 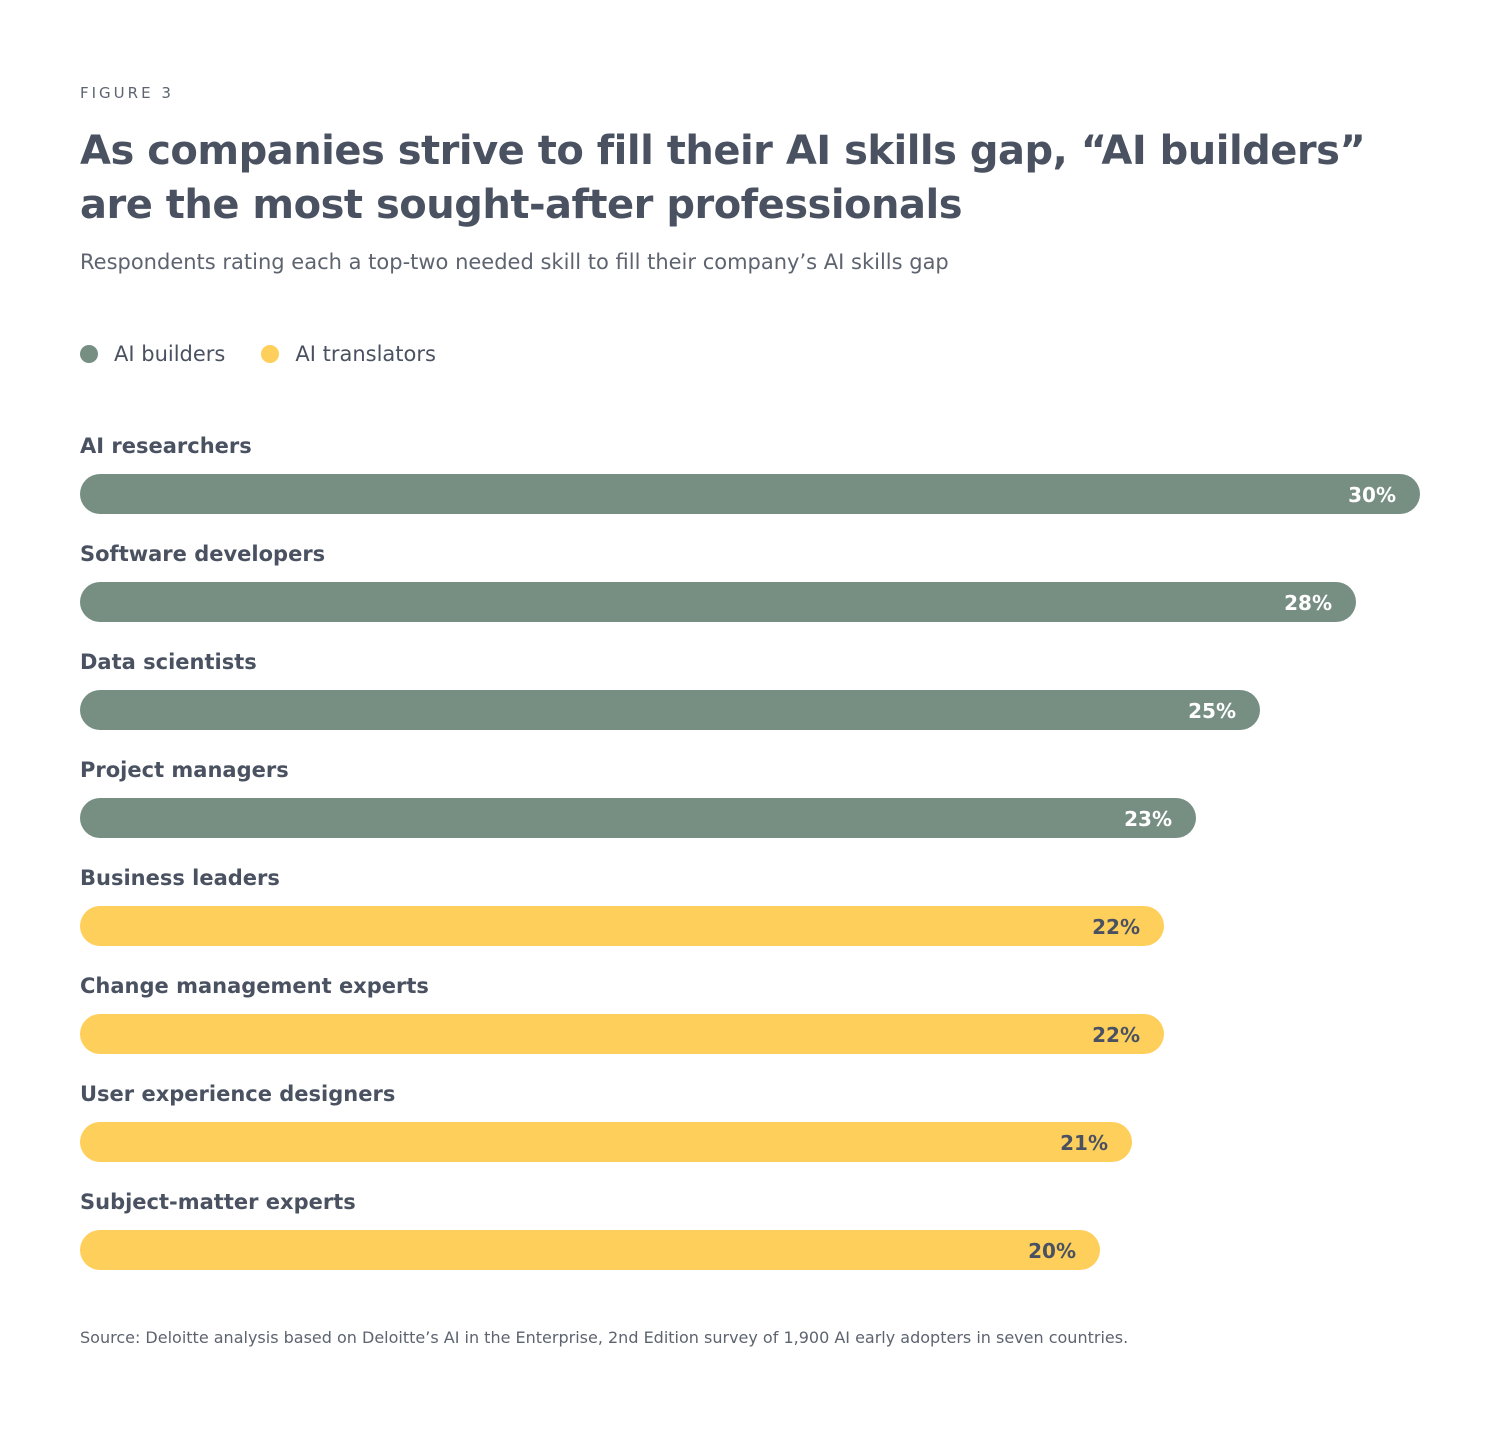 What do you see at coordinates (166, 446) in the screenshot?
I see `category-label: AI researchers` at bounding box center [166, 446].